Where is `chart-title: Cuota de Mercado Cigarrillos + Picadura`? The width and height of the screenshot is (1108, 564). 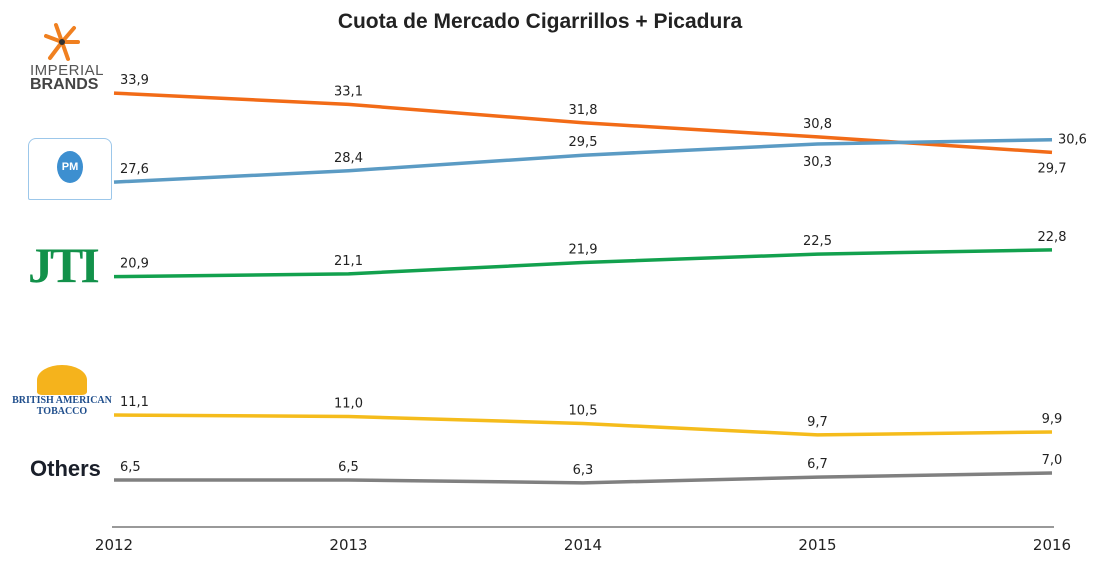 chart-title: Cuota de Mercado Cigarrillos + Picadura is located at coordinates (540, 21).